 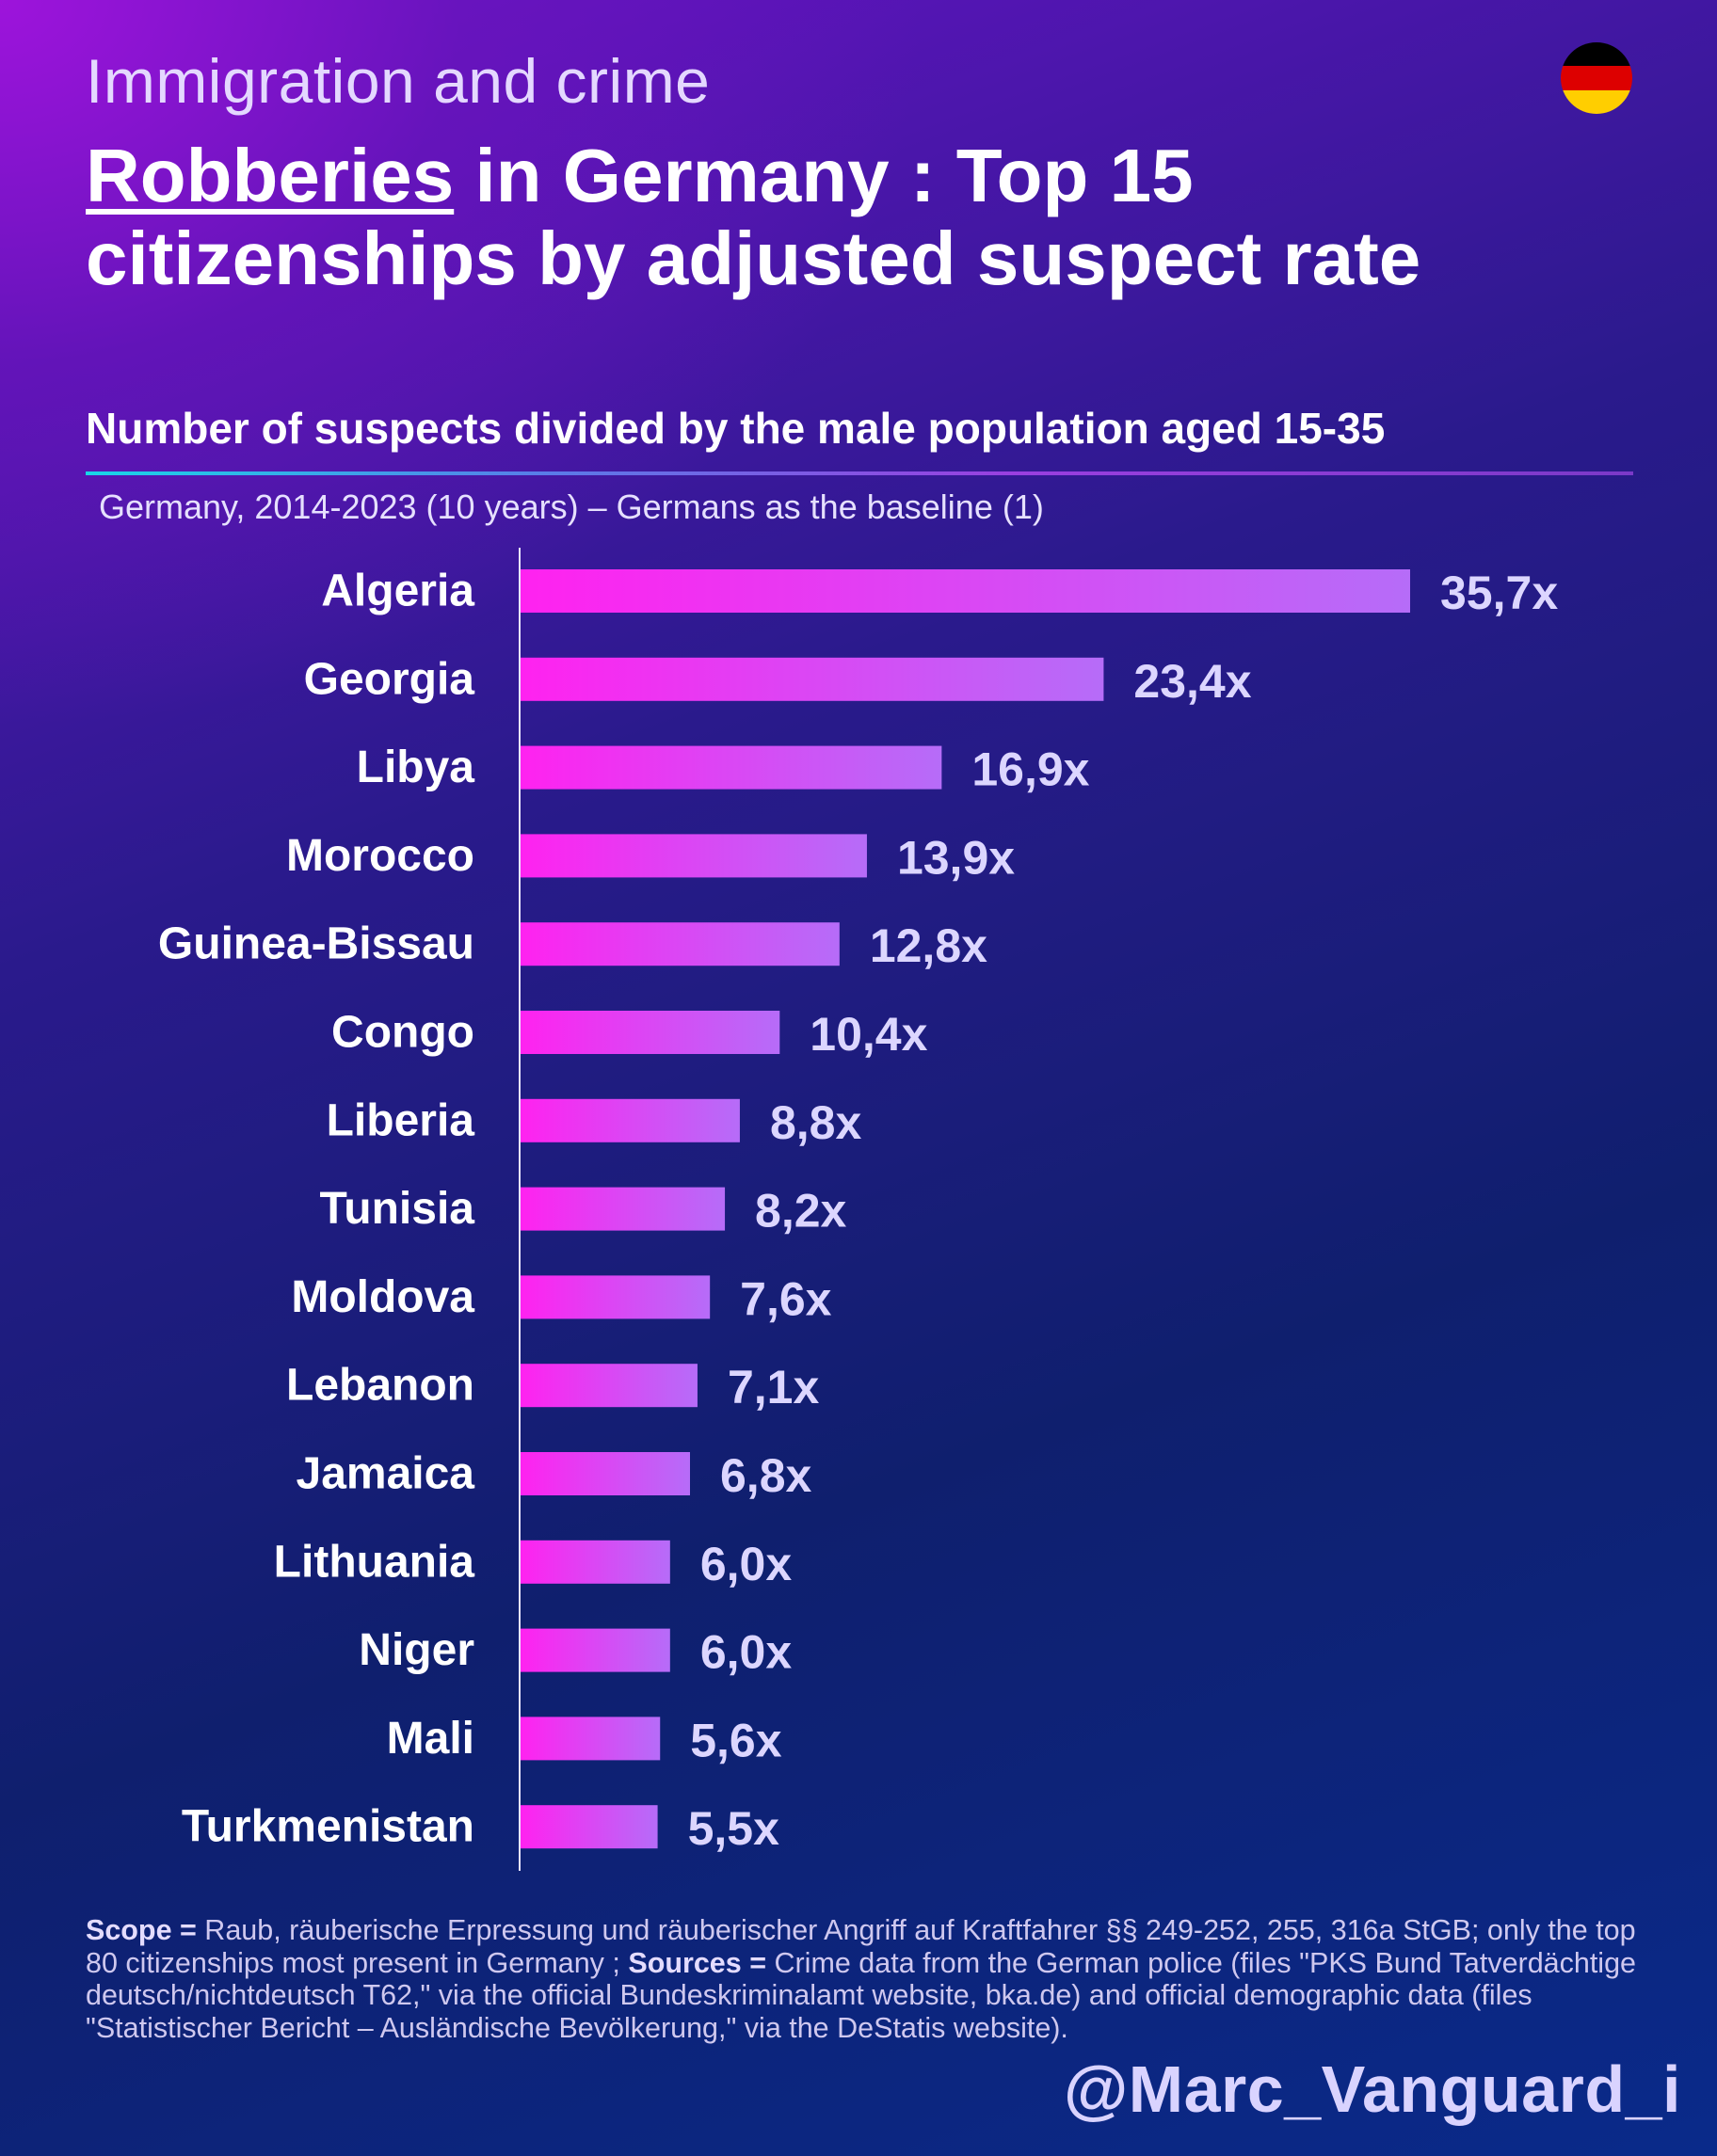 What do you see at coordinates (697, 1962) in the screenshot?
I see `sources-label: Sources =` at bounding box center [697, 1962].